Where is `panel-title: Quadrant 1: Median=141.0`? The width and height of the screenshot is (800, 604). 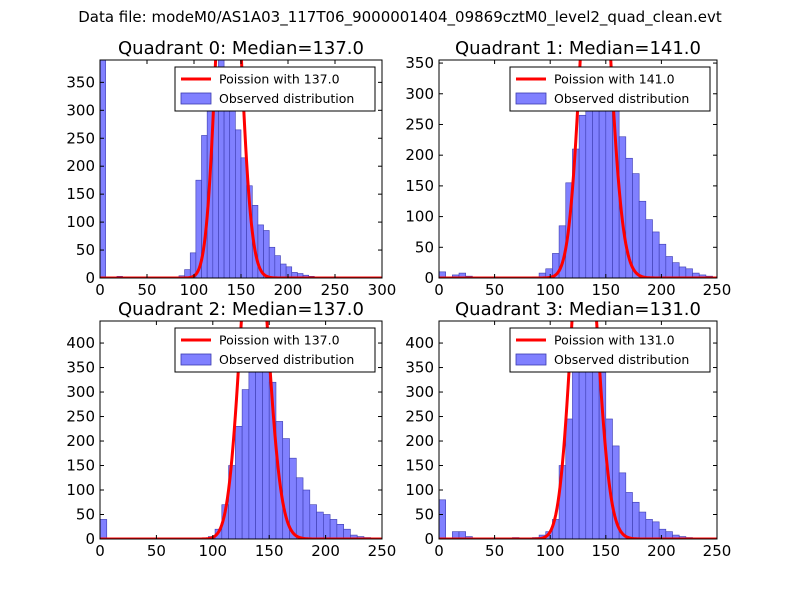
panel-title: Quadrant 1: Median=141.0 is located at coordinates (578, 48).